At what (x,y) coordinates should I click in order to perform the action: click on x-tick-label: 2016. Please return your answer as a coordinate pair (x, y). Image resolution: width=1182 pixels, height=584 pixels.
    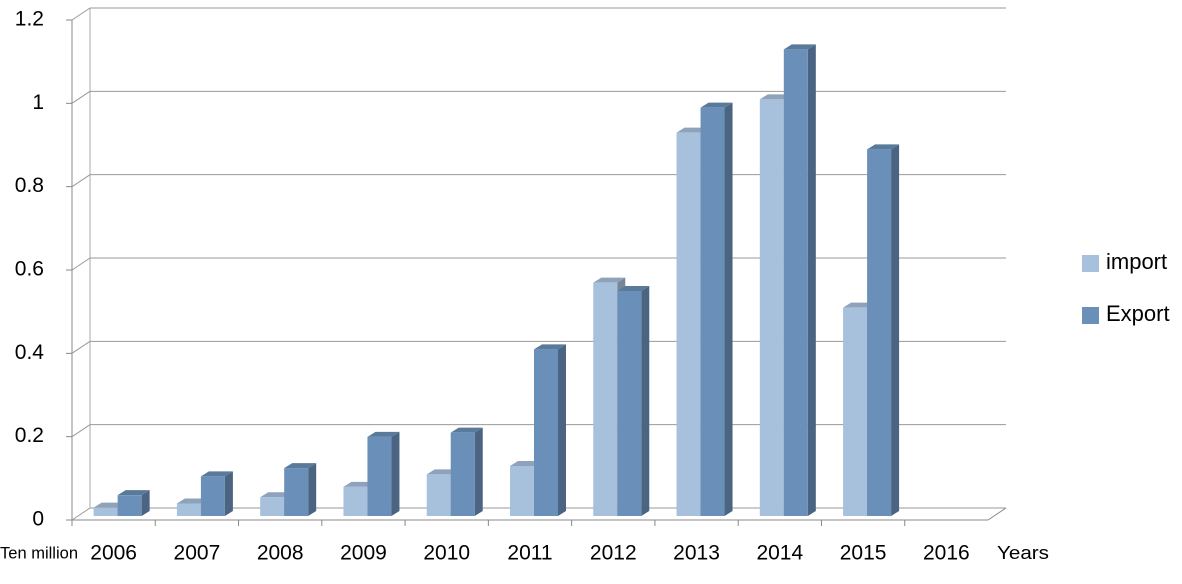
    Looking at the image, I should click on (946, 553).